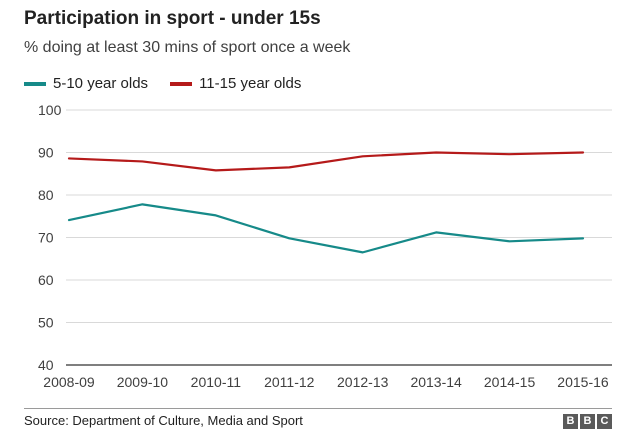 This screenshot has height=441, width=636. What do you see at coordinates (172, 18) in the screenshot?
I see `chart-title: Participation in sport - under 15s` at bounding box center [172, 18].